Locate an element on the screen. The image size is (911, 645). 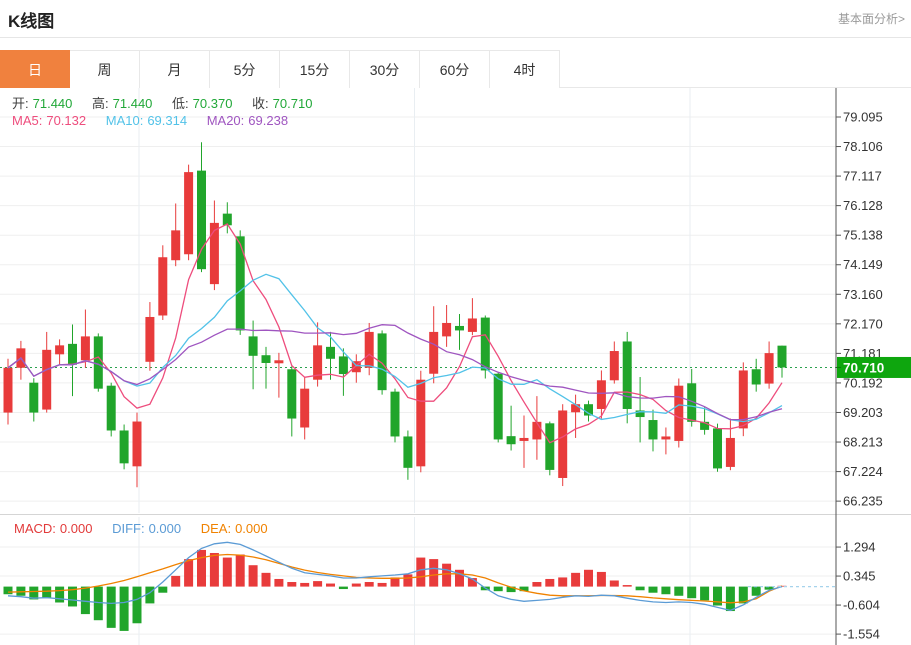
svg-text: -0.604 is located at coordinates (861, 605).